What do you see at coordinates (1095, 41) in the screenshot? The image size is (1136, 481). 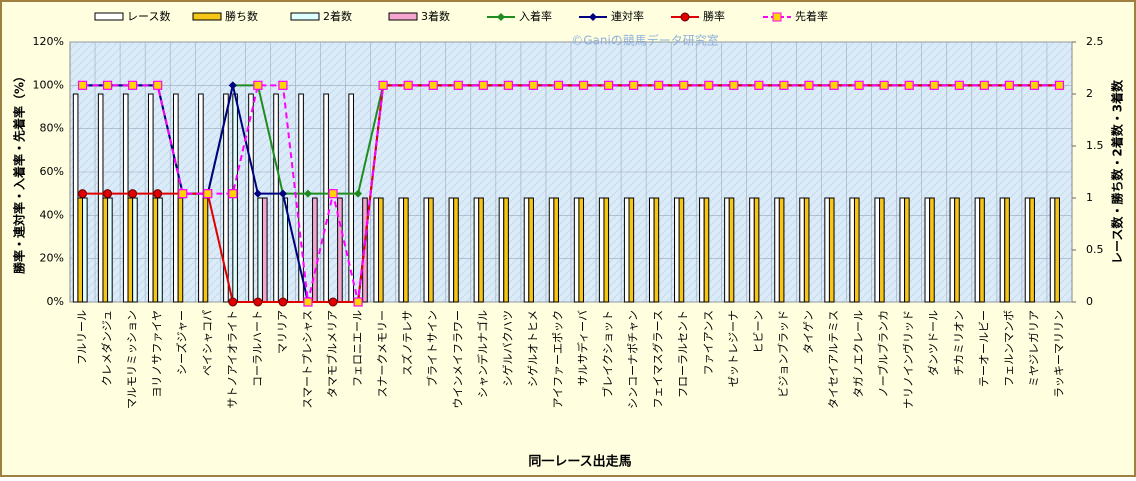 I see `y2-tick-label: 2.5` at bounding box center [1095, 41].